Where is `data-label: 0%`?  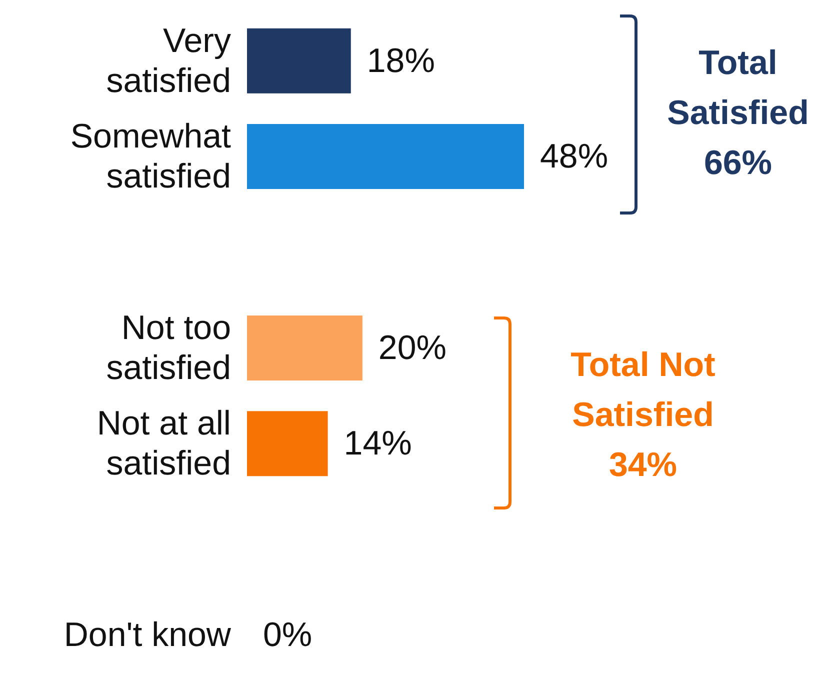 data-label: 0% is located at coordinates (287, 635).